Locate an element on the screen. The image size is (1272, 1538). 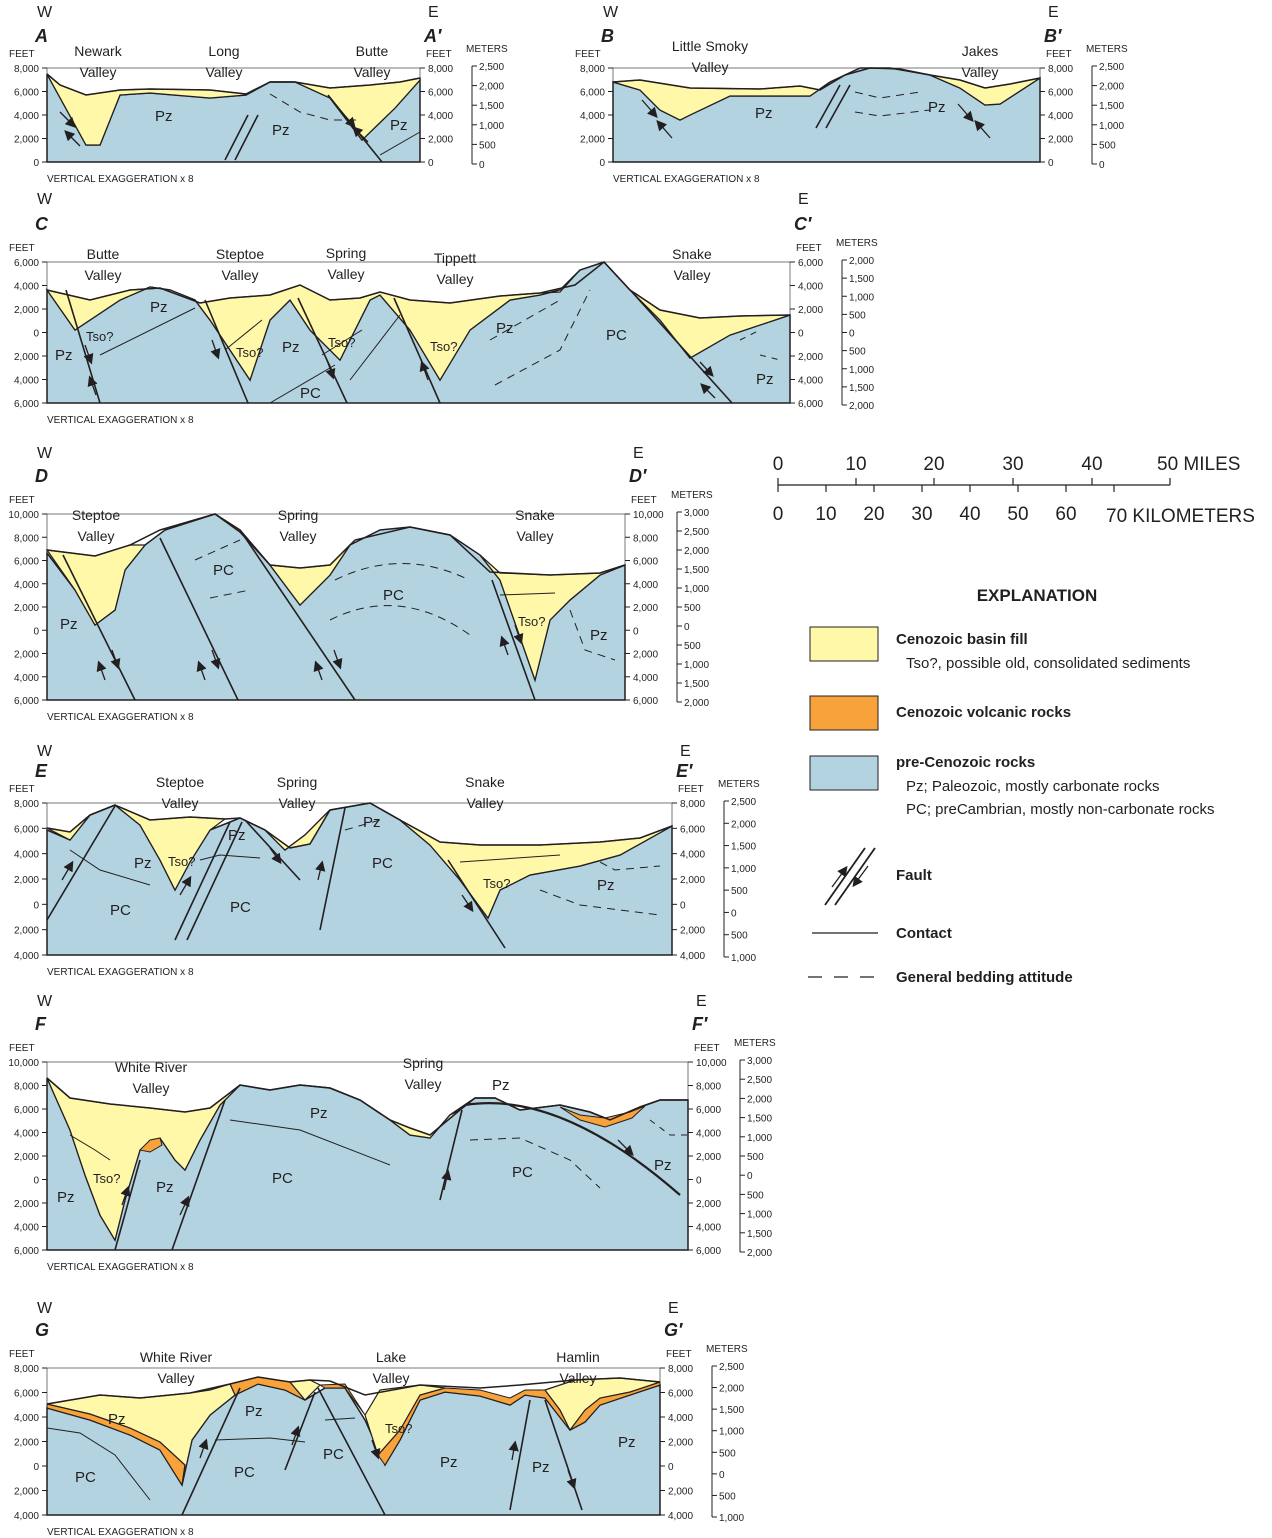
pre-cenozoic-sub-1: Pz; Paleozoic, mostly carbonate rocks is located at coordinates (1032, 786).